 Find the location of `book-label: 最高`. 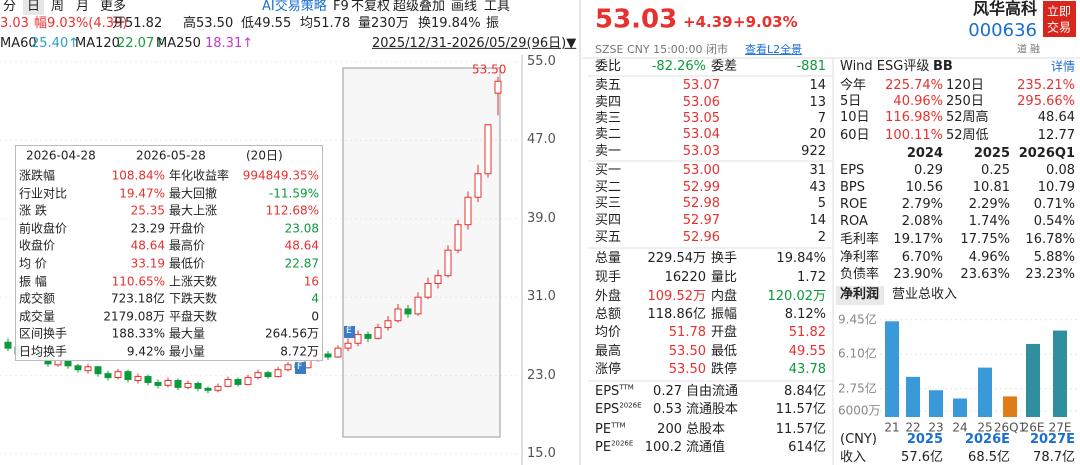

book-label: 最高 is located at coordinates (608, 351).